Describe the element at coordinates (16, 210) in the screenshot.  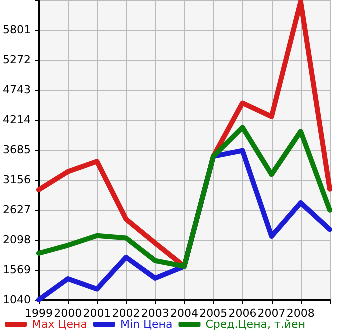
I see `y-tick-label: 2627` at that location.